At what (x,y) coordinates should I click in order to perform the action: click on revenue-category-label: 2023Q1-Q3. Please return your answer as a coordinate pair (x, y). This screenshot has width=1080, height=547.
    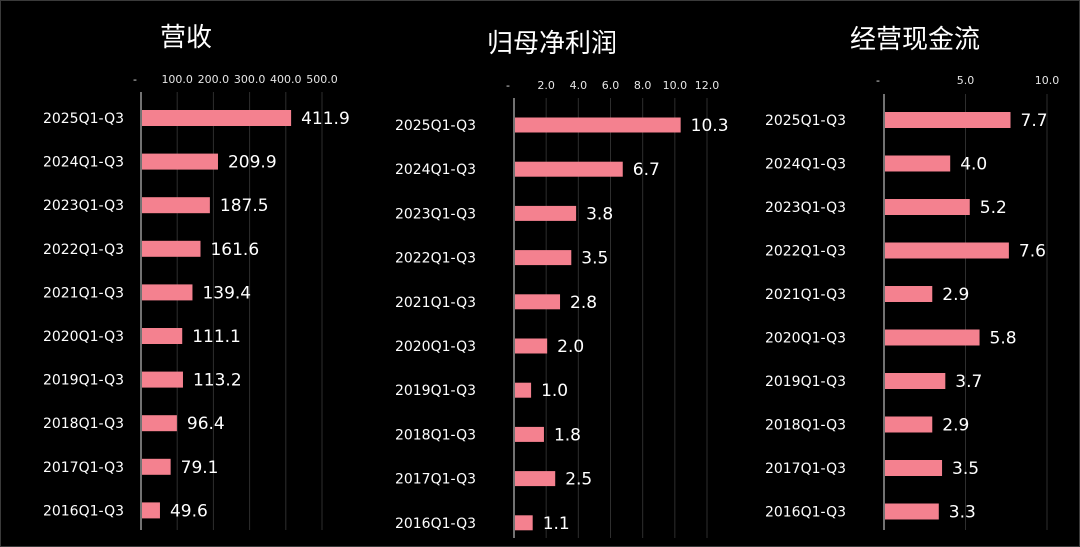
    Looking at the image, I should click on (83, 206).